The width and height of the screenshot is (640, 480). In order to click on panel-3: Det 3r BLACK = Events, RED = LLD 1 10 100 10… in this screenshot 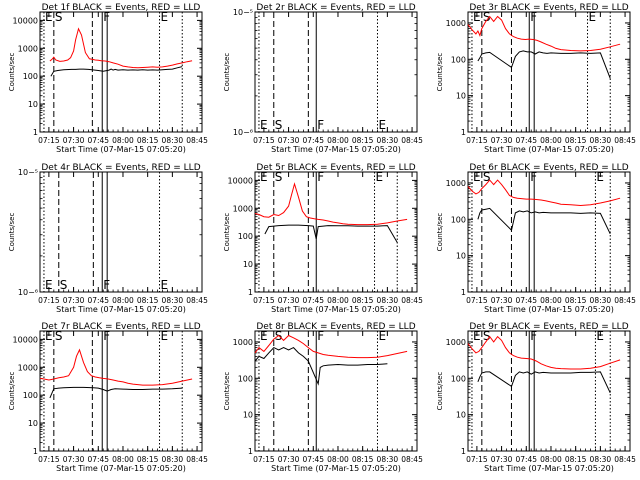, I will do `click(536, 78)`.